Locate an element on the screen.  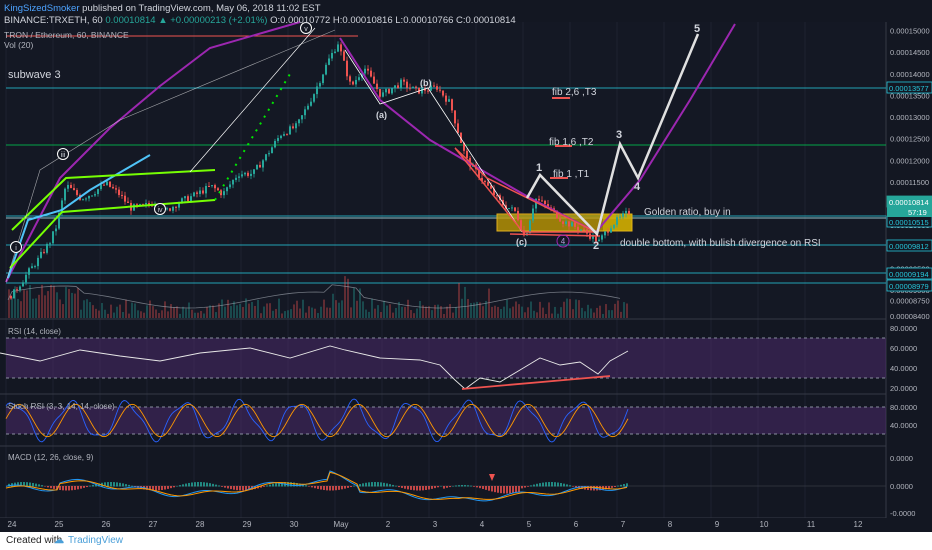
author-link: KingSizedSmoker is located at coordinates (42, 8).